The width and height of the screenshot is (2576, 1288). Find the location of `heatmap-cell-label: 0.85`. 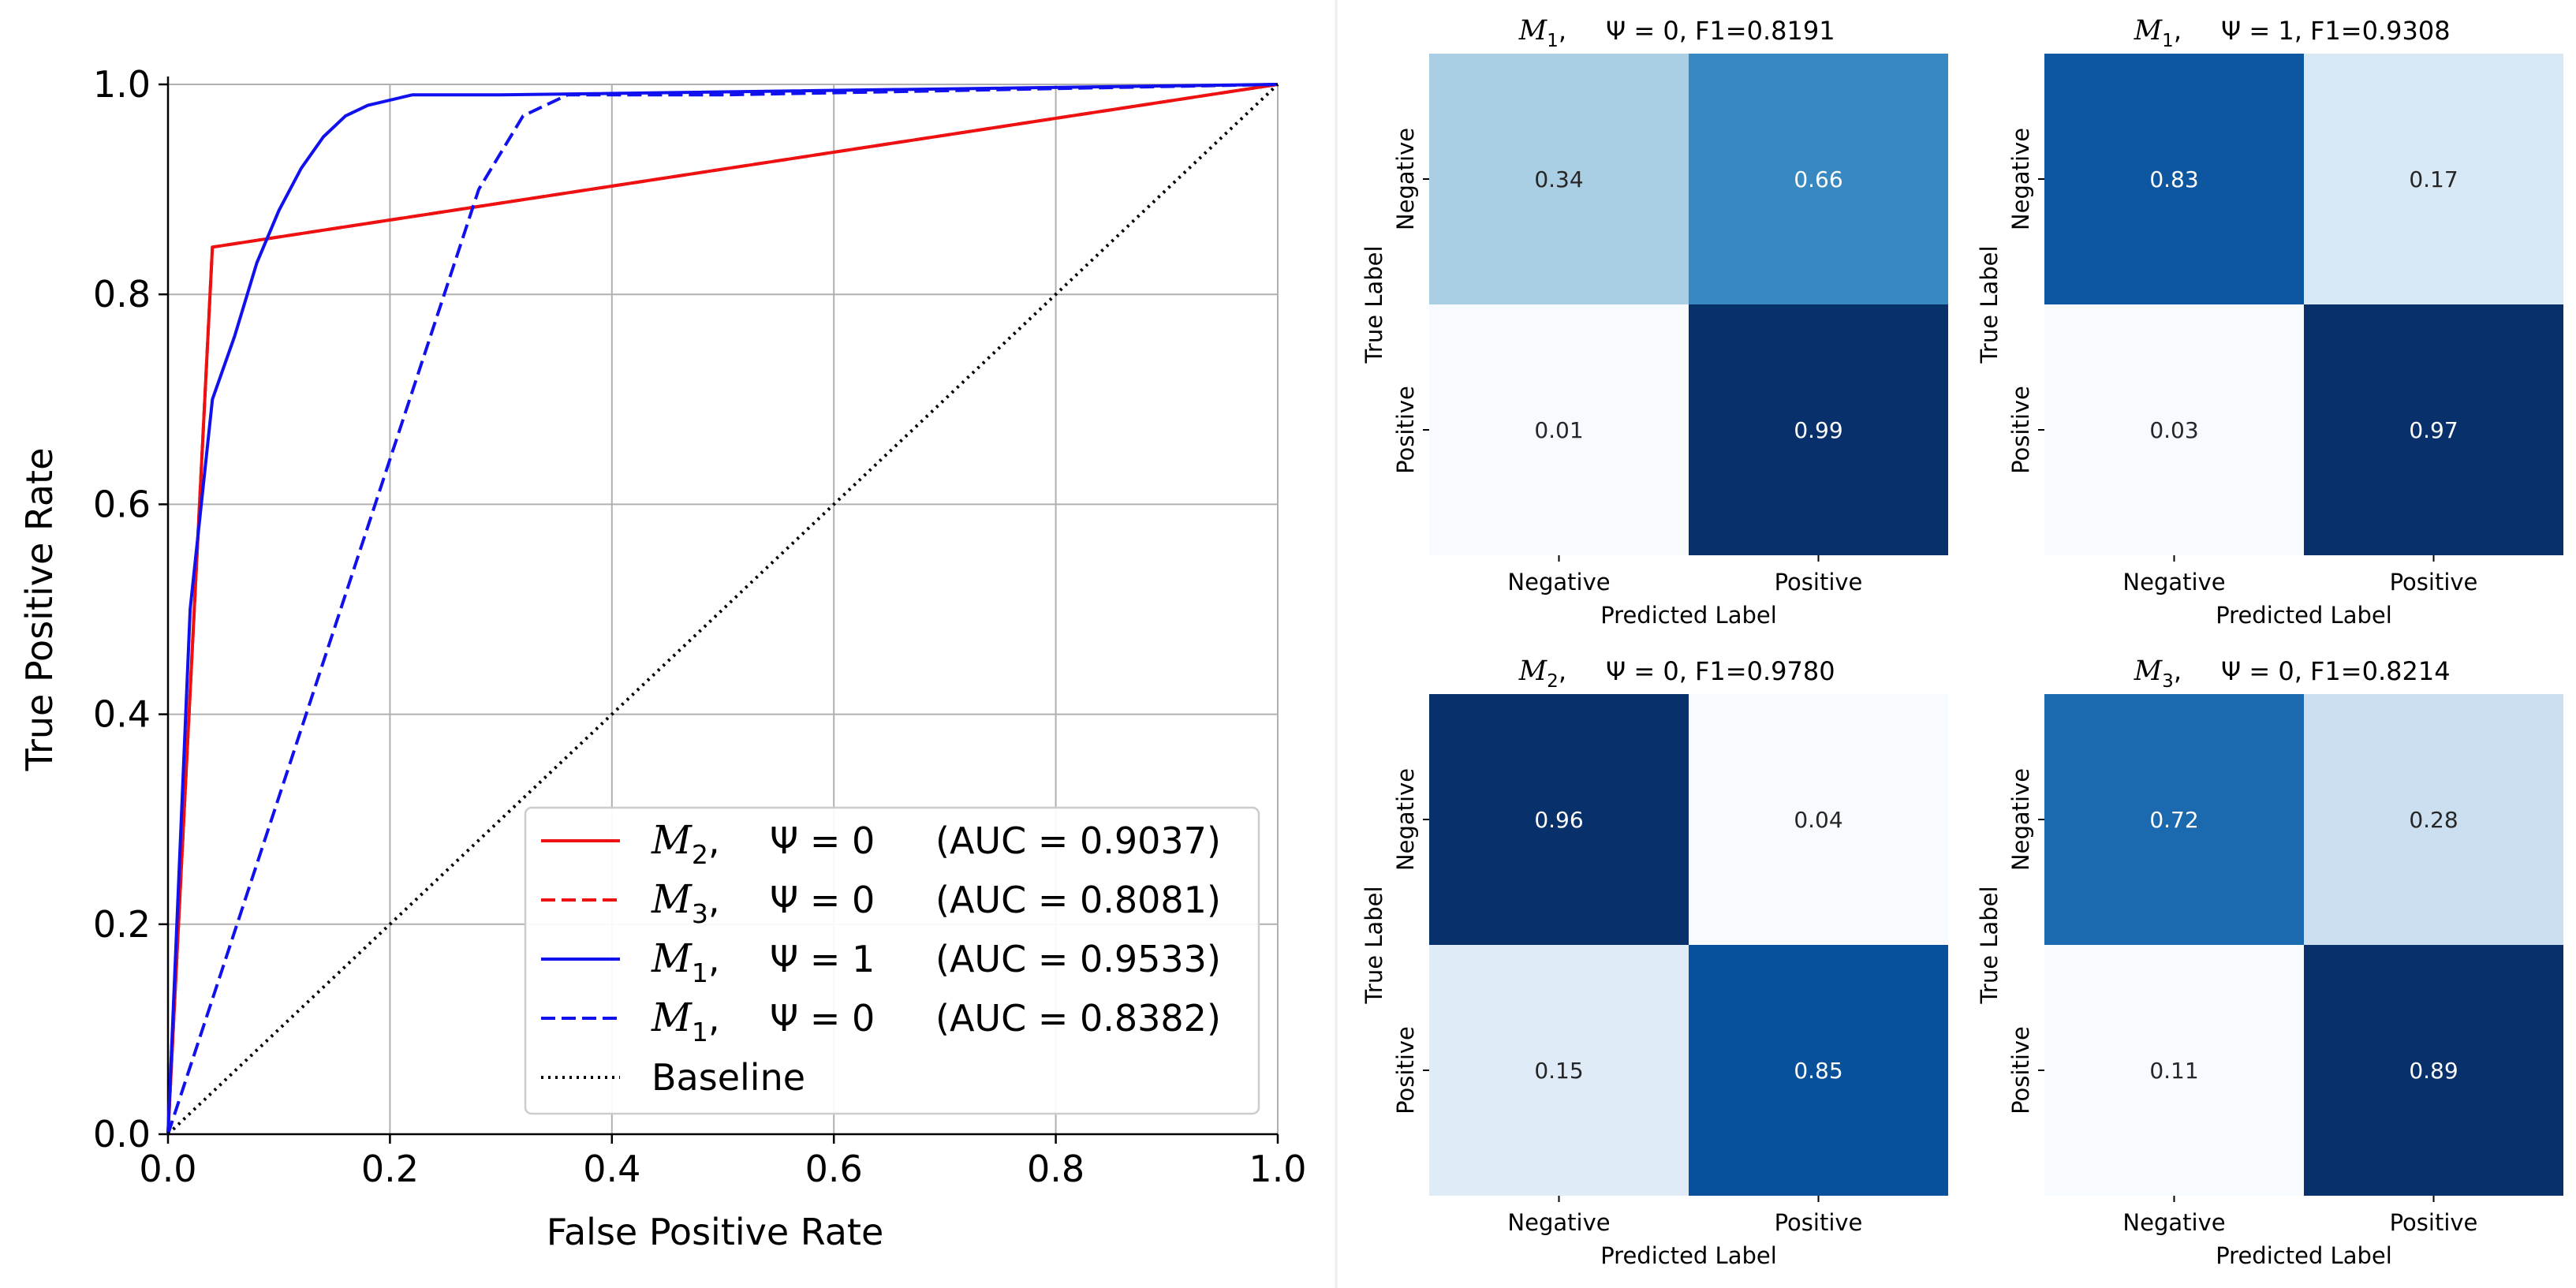

heatmap-cell-label: 0.85 is located at coordinates (1818, 1071).